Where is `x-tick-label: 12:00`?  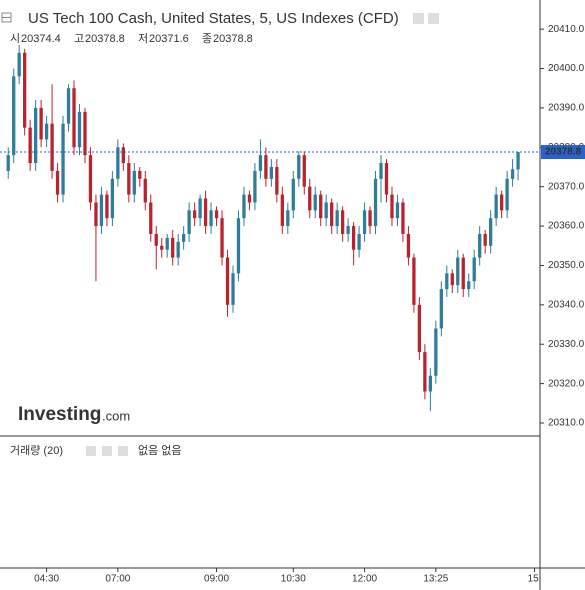
x-tick-label: 12:00 is located at coordinates (364, 579).